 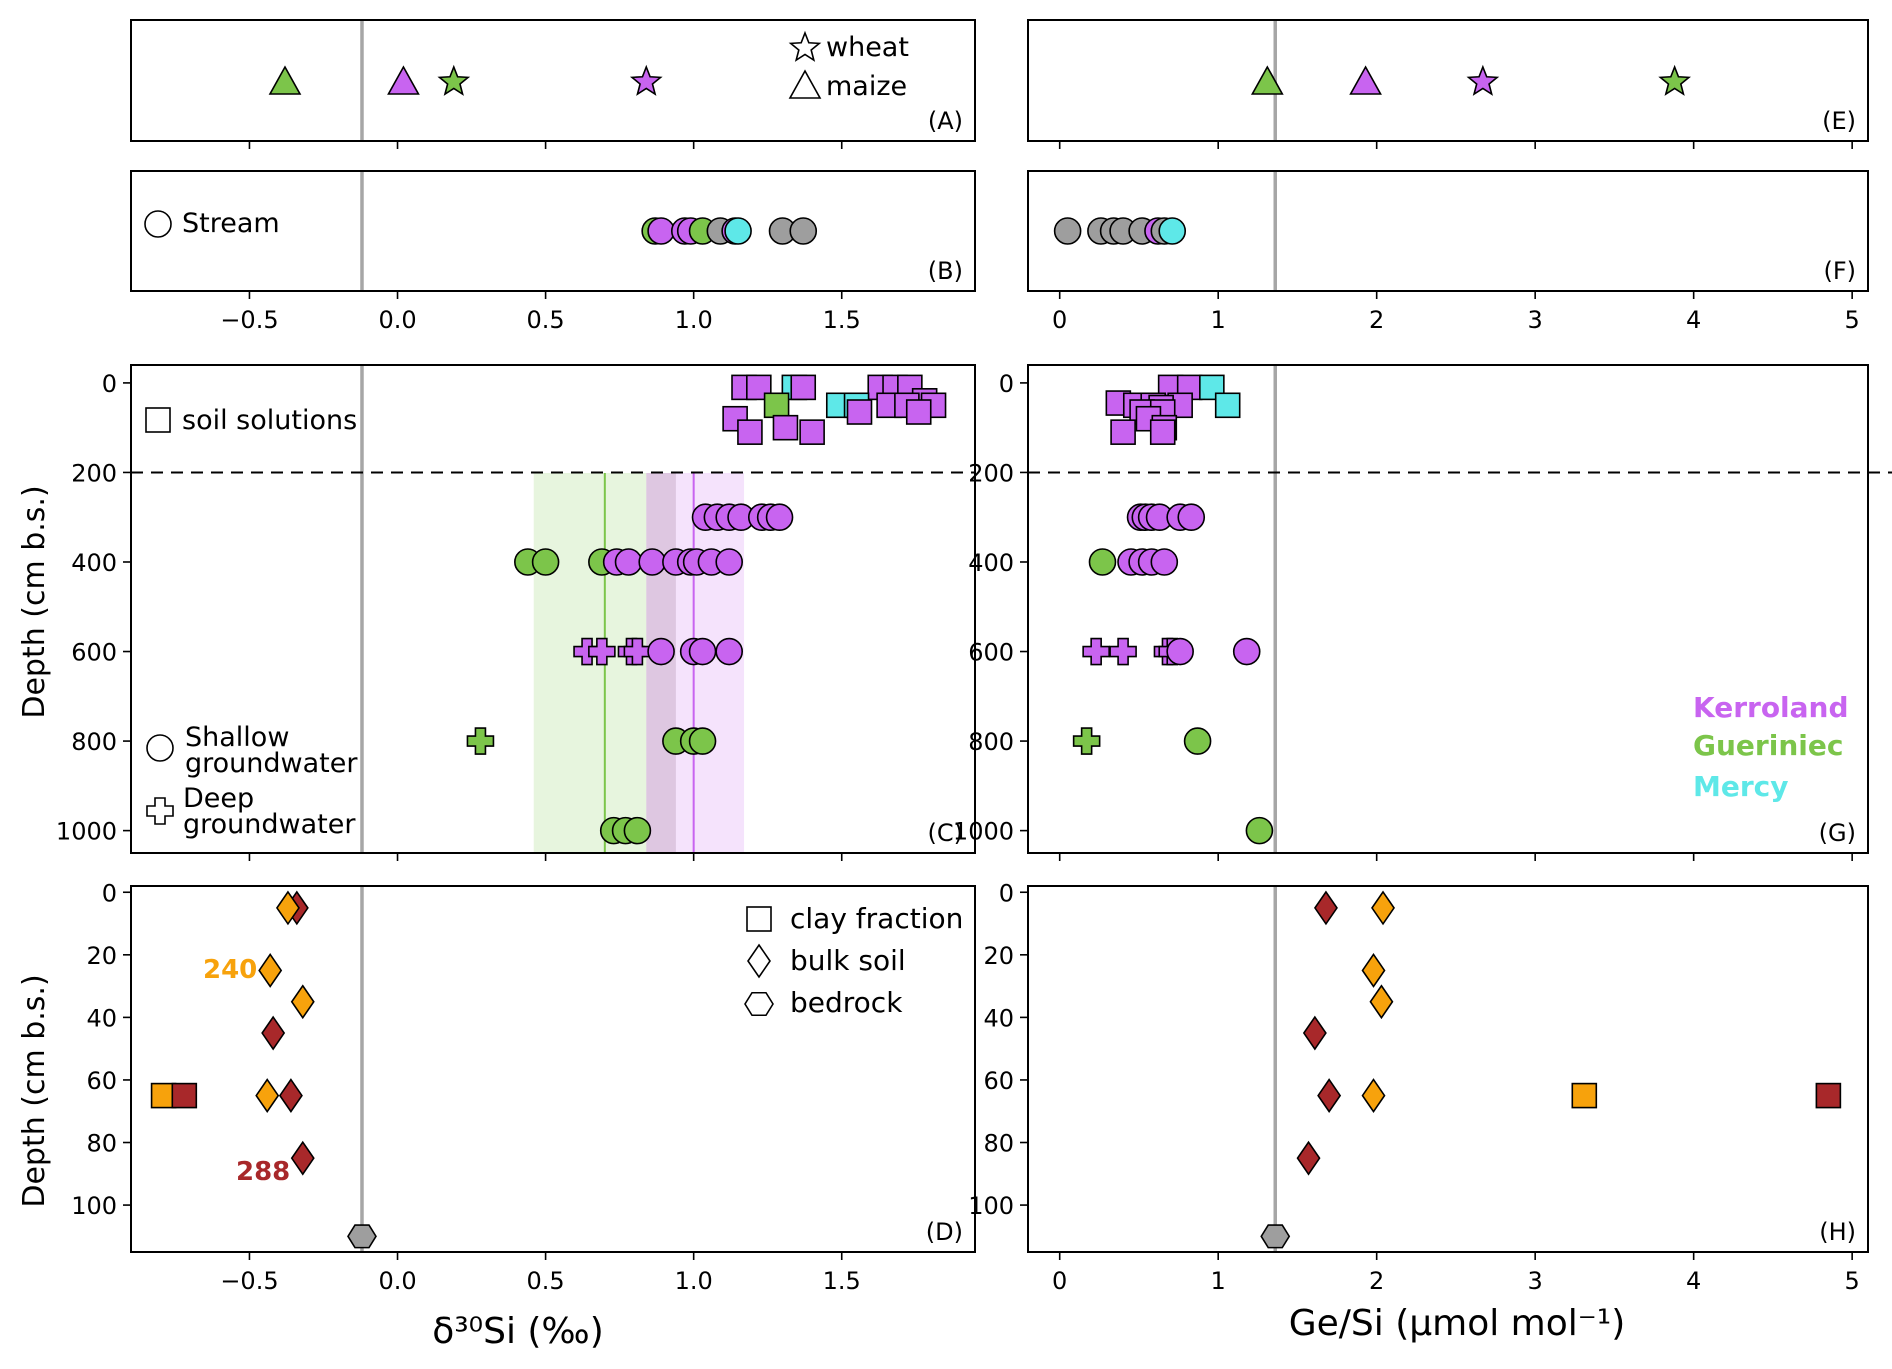 I want to click on legend-shallow-groundwater: Shallow groundwater, so click(x=252, y=750).